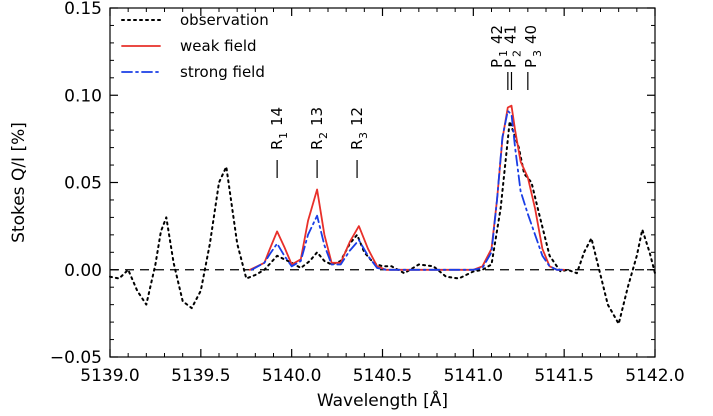  Describe the element at coordinates (512, 46) in the screenshot. I see `line-label: P 2 41` at that location.